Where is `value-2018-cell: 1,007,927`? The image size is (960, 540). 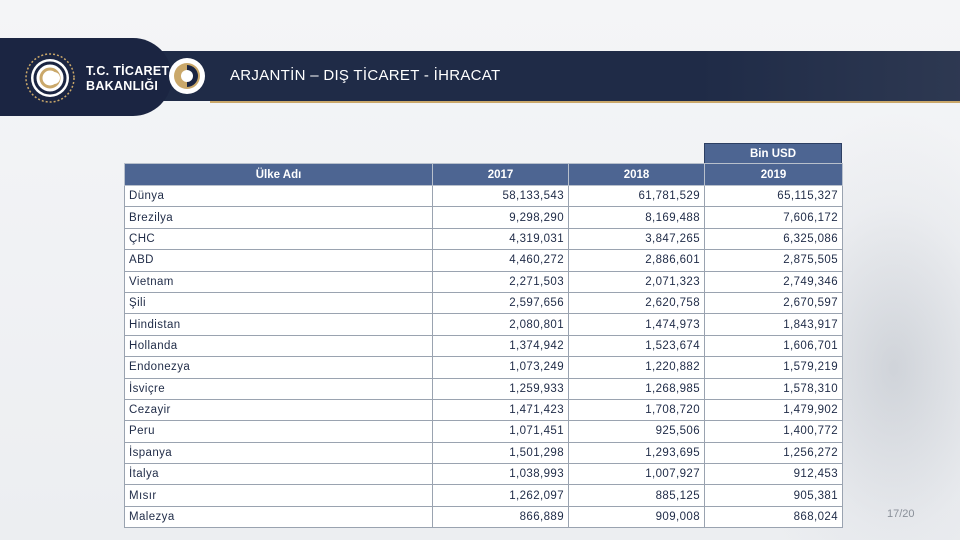 value-2018-cell: 1,007,927 is located at coordinates (636, 474).